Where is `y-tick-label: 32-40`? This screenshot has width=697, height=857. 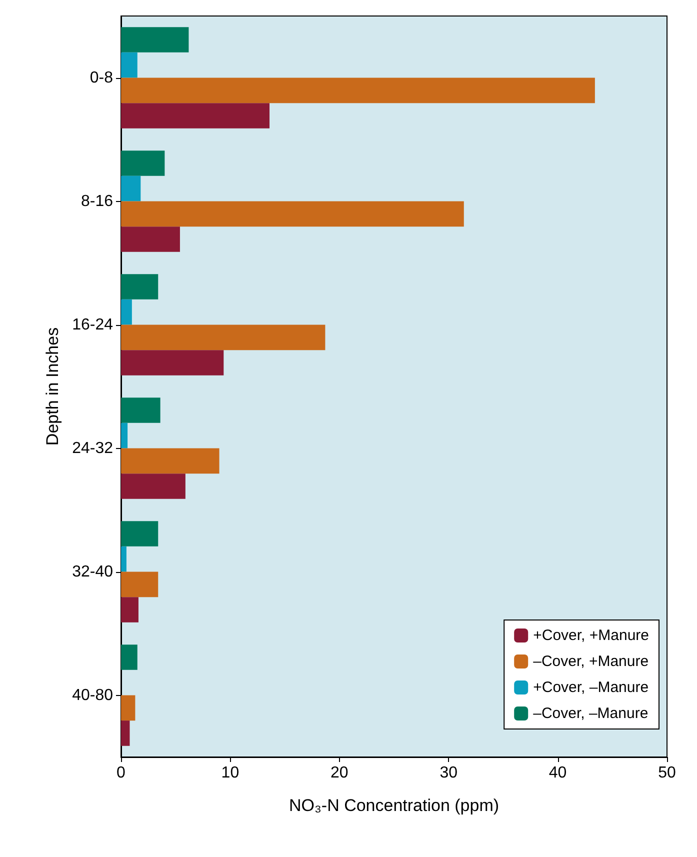
y-tick-label: 32-40 is located at coordinates (93, 571).